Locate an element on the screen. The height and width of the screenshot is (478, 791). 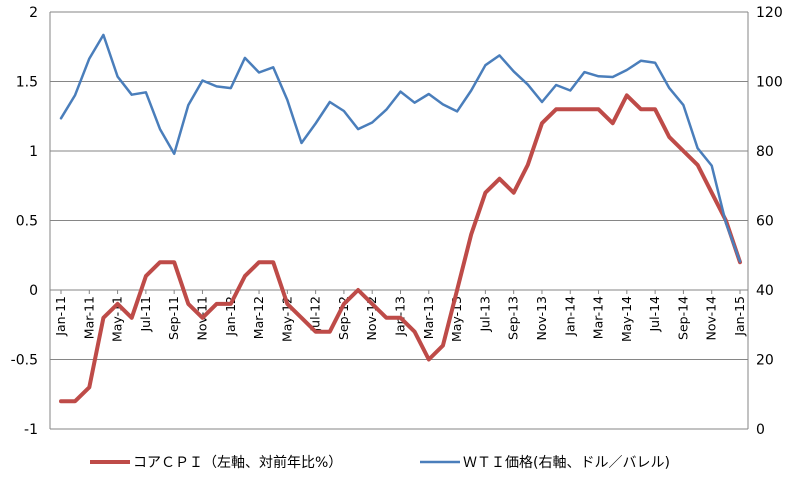
x-tick-label: Sep-11 is located at coordinates (173, 318).